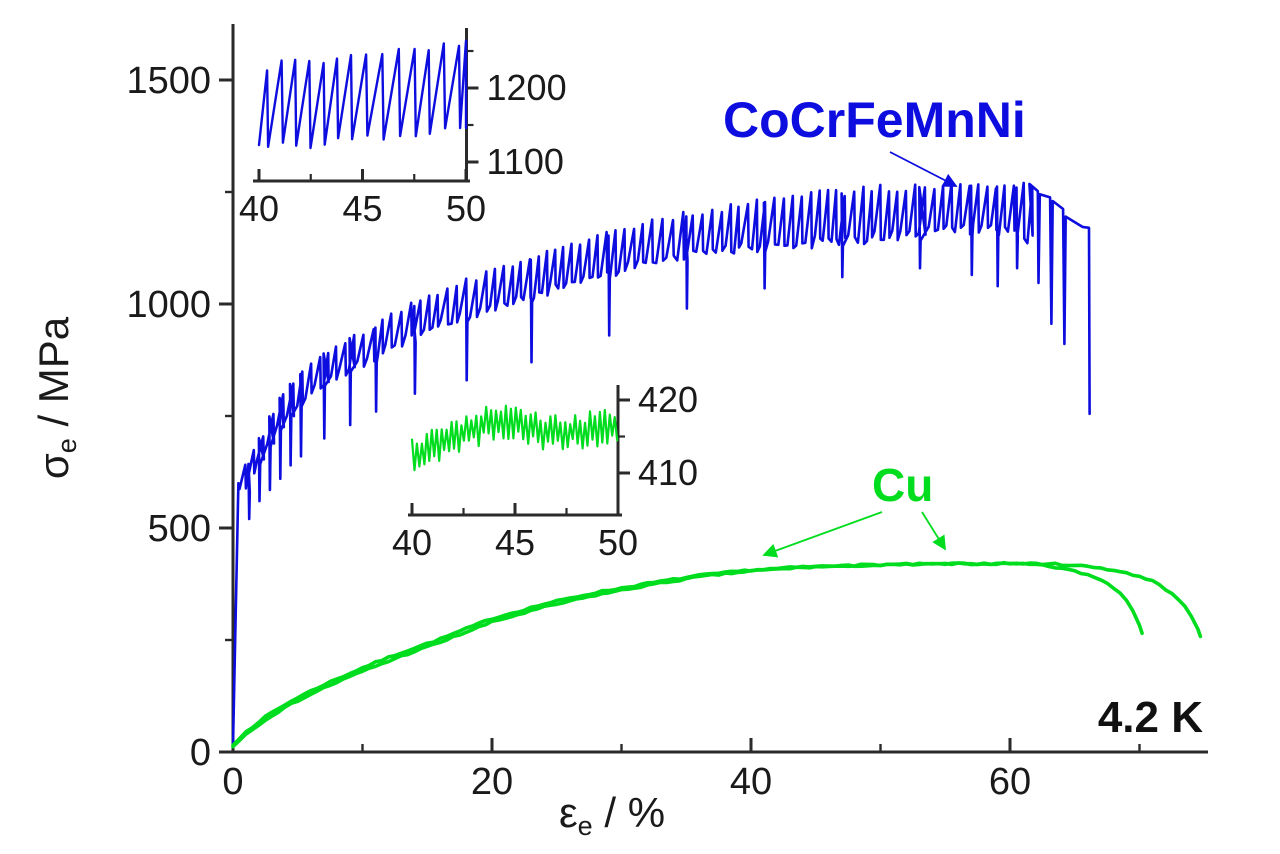 Image resolution: width=1280 pixels, height=854 pixels. What do you see at coordinates (629, 812) in the screenshot?
I see `x-axis-unit: / %` at bounding box center [629, 812].